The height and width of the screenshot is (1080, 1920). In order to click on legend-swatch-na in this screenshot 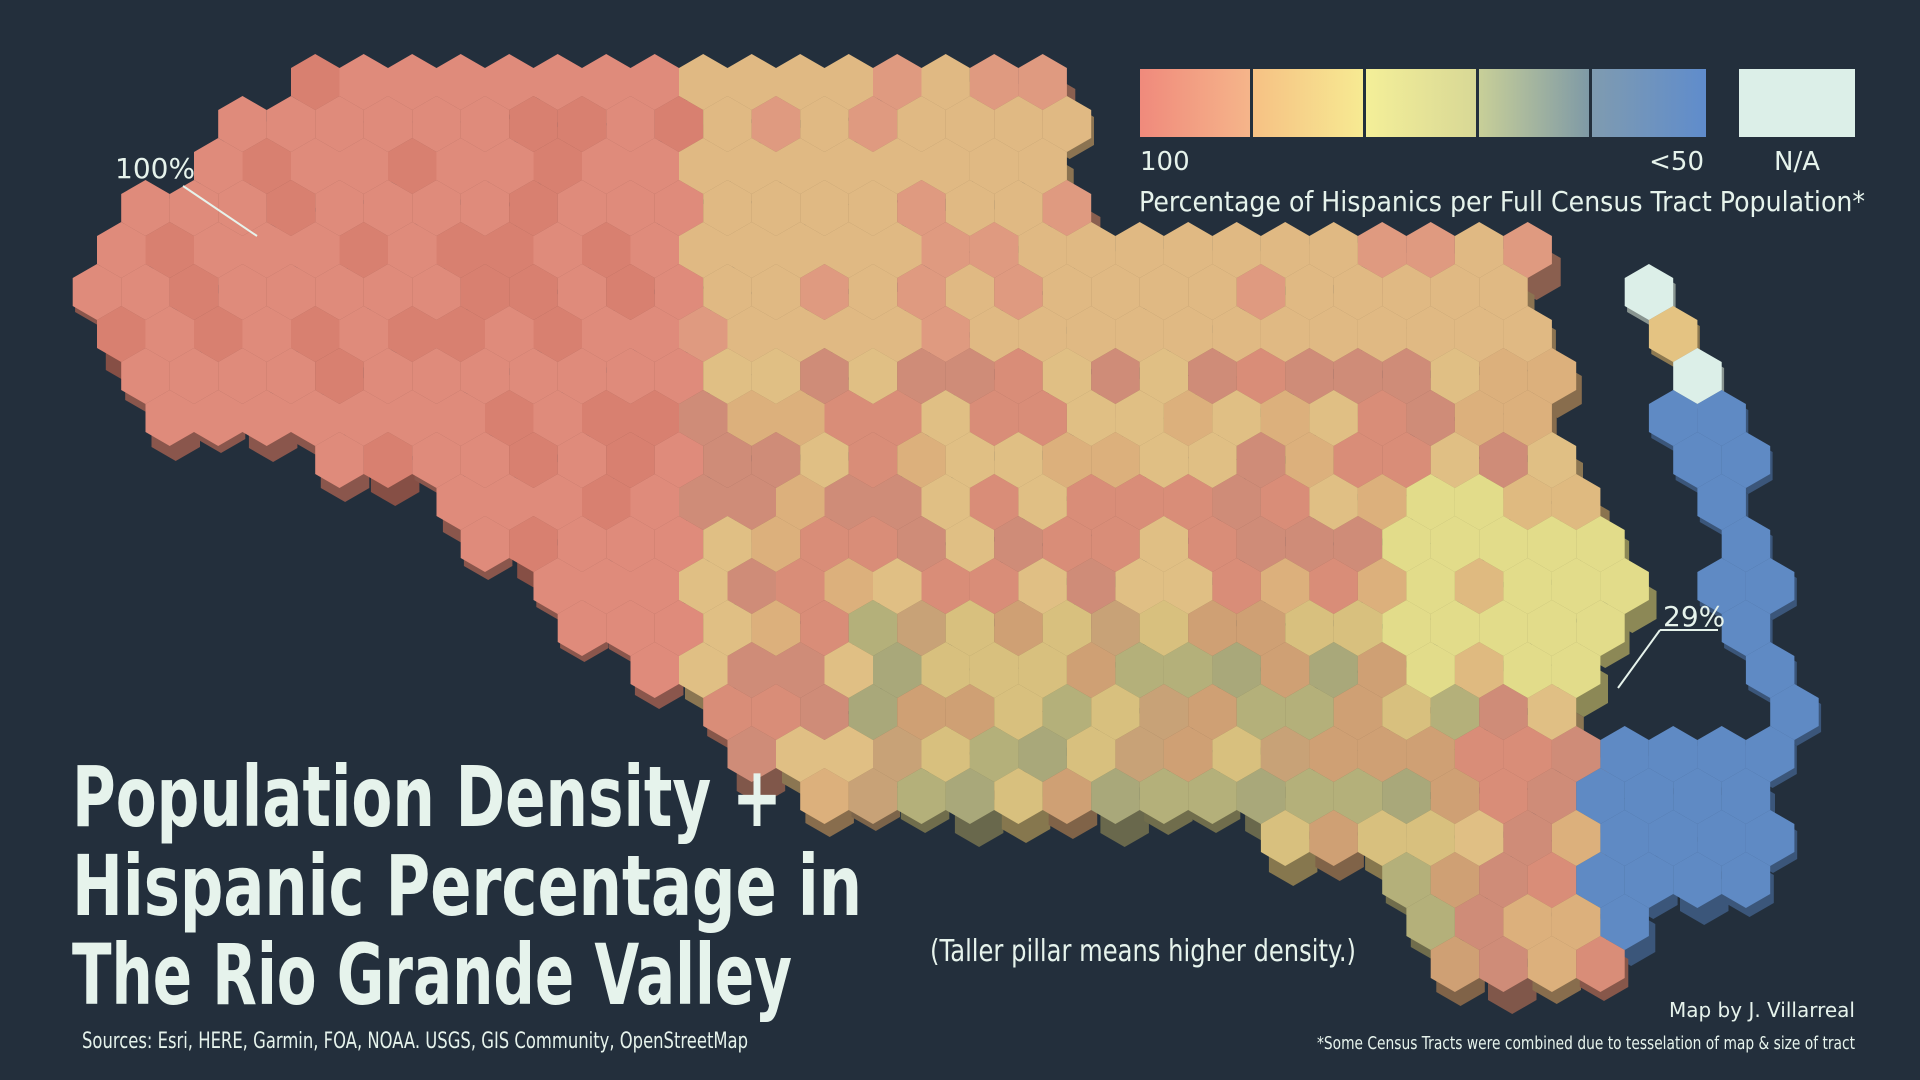, I will do `click(1797, 103)`.